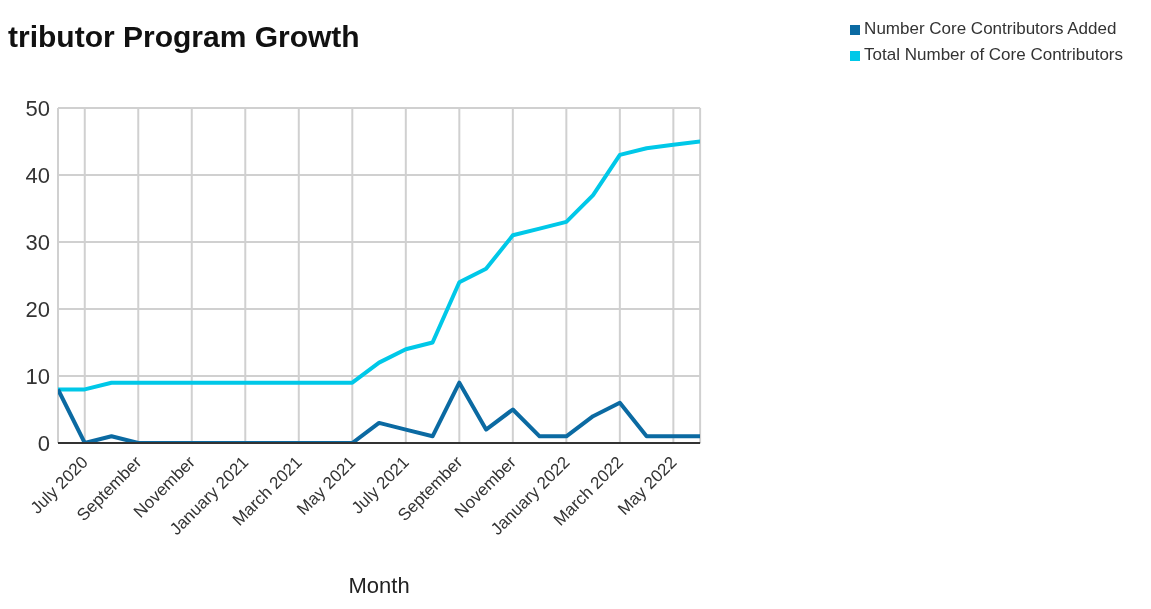 The width and height of the screenshot is (1151, 609). I want to click on y-tick-label: 10, so click(37, 376).